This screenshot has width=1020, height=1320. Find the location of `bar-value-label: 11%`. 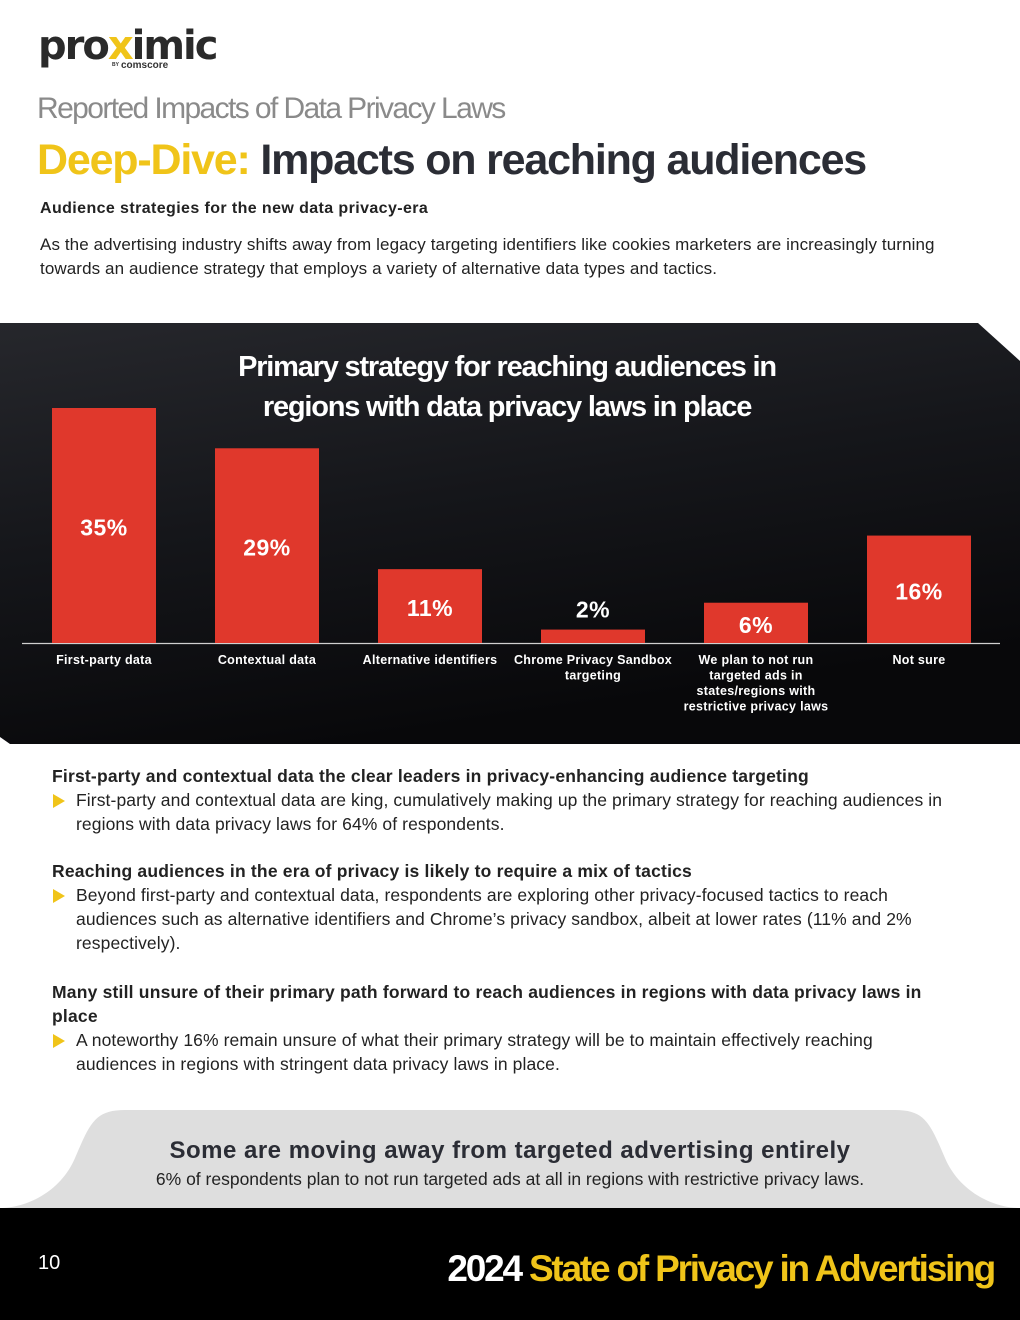

bar-value-label: 11% is located at coordinates (430, 608).